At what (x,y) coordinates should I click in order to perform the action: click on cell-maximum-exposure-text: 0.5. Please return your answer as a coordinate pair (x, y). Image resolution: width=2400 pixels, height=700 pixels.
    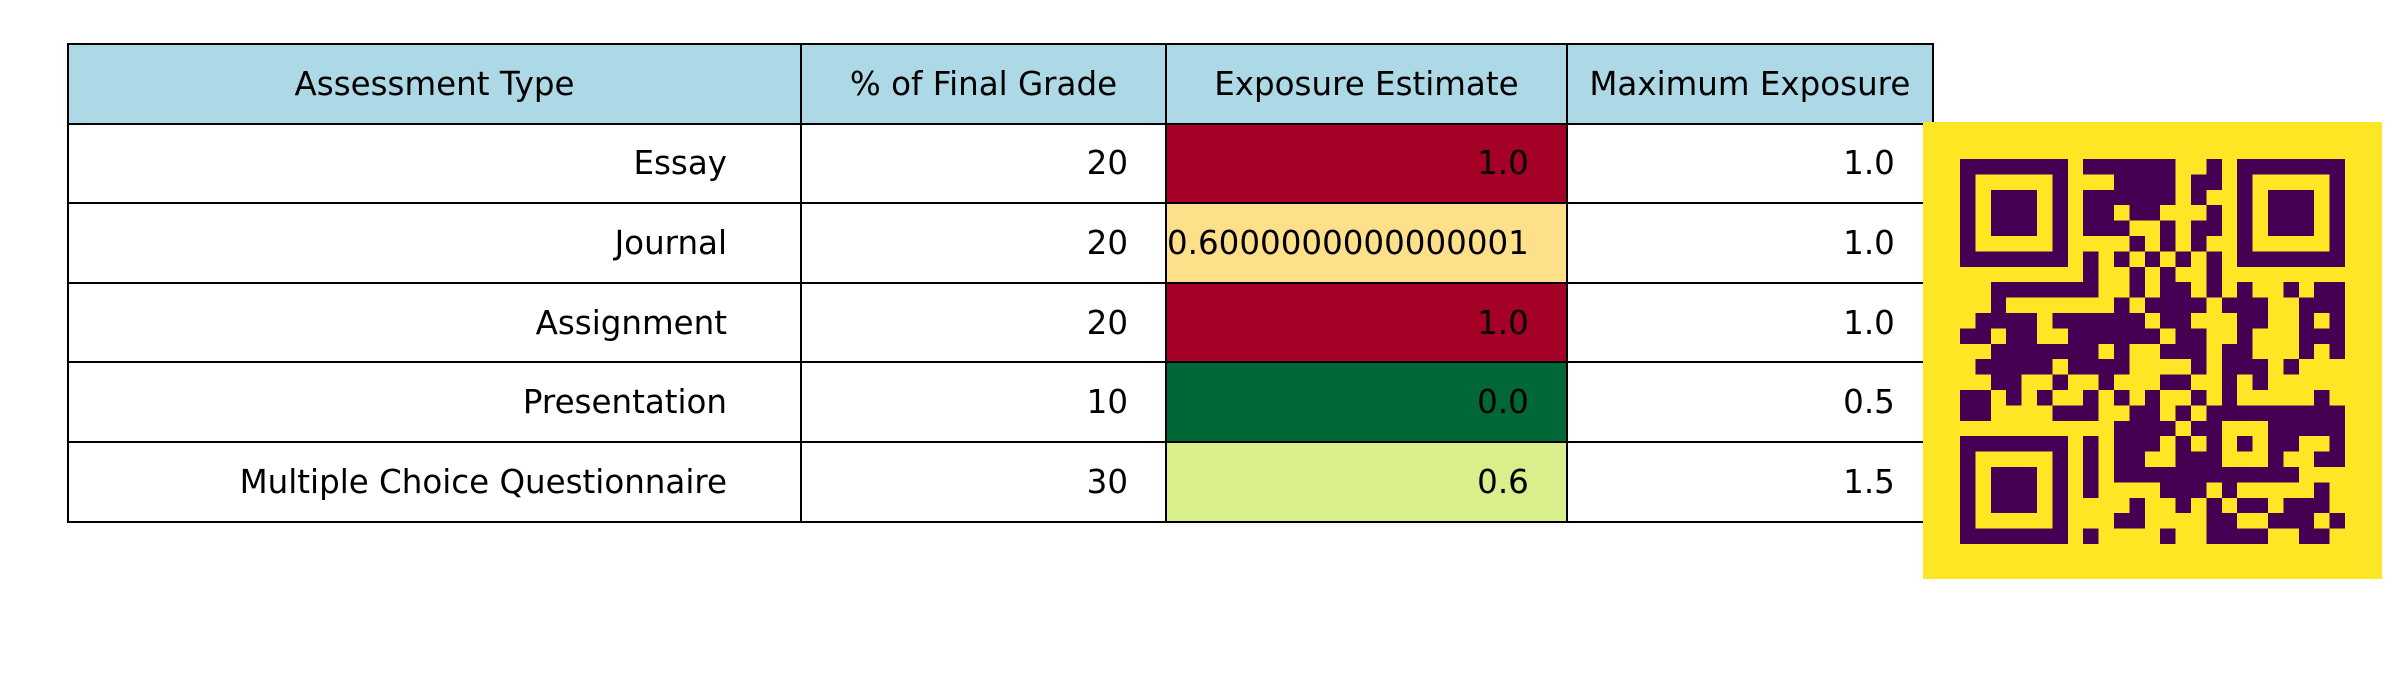
    Looking at the image, I should click on (1869, 402).